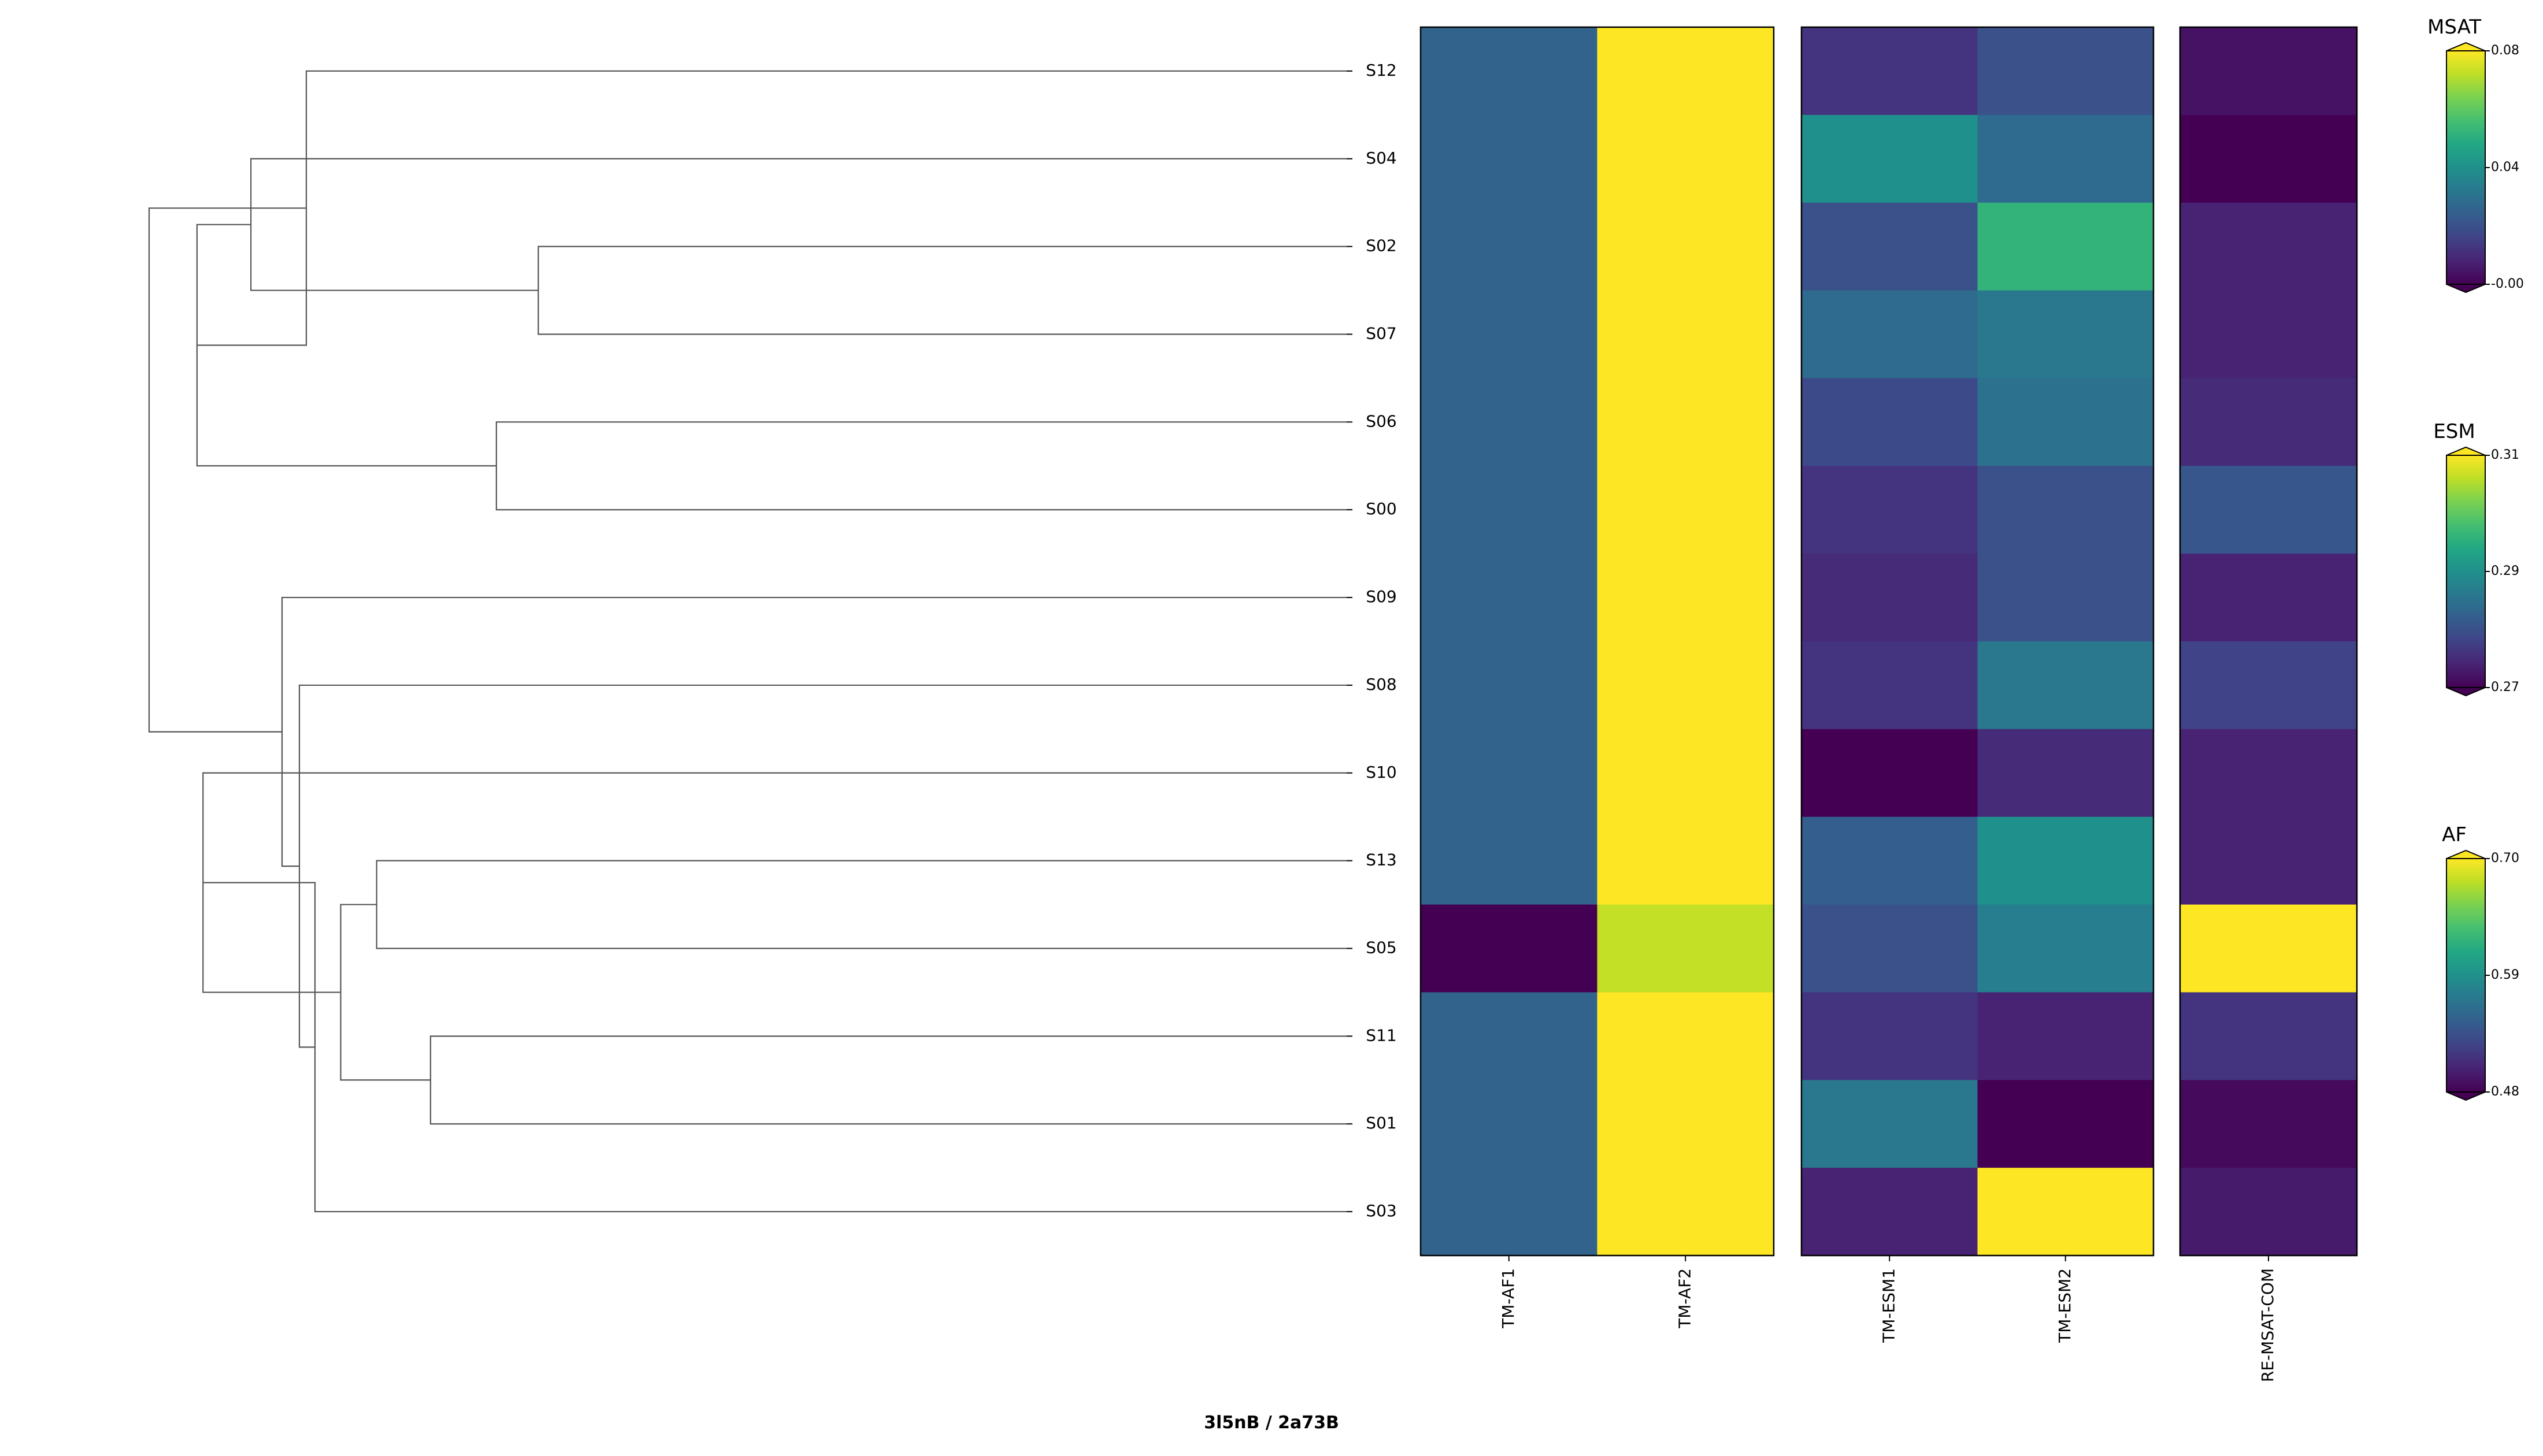 The width and height of the screenshot is (2543, 1456). Describe the element at coordinates (2268, 704) in the screenshot. I see `heatmap-panel-msat: RE-MSAT-COM` at that location.